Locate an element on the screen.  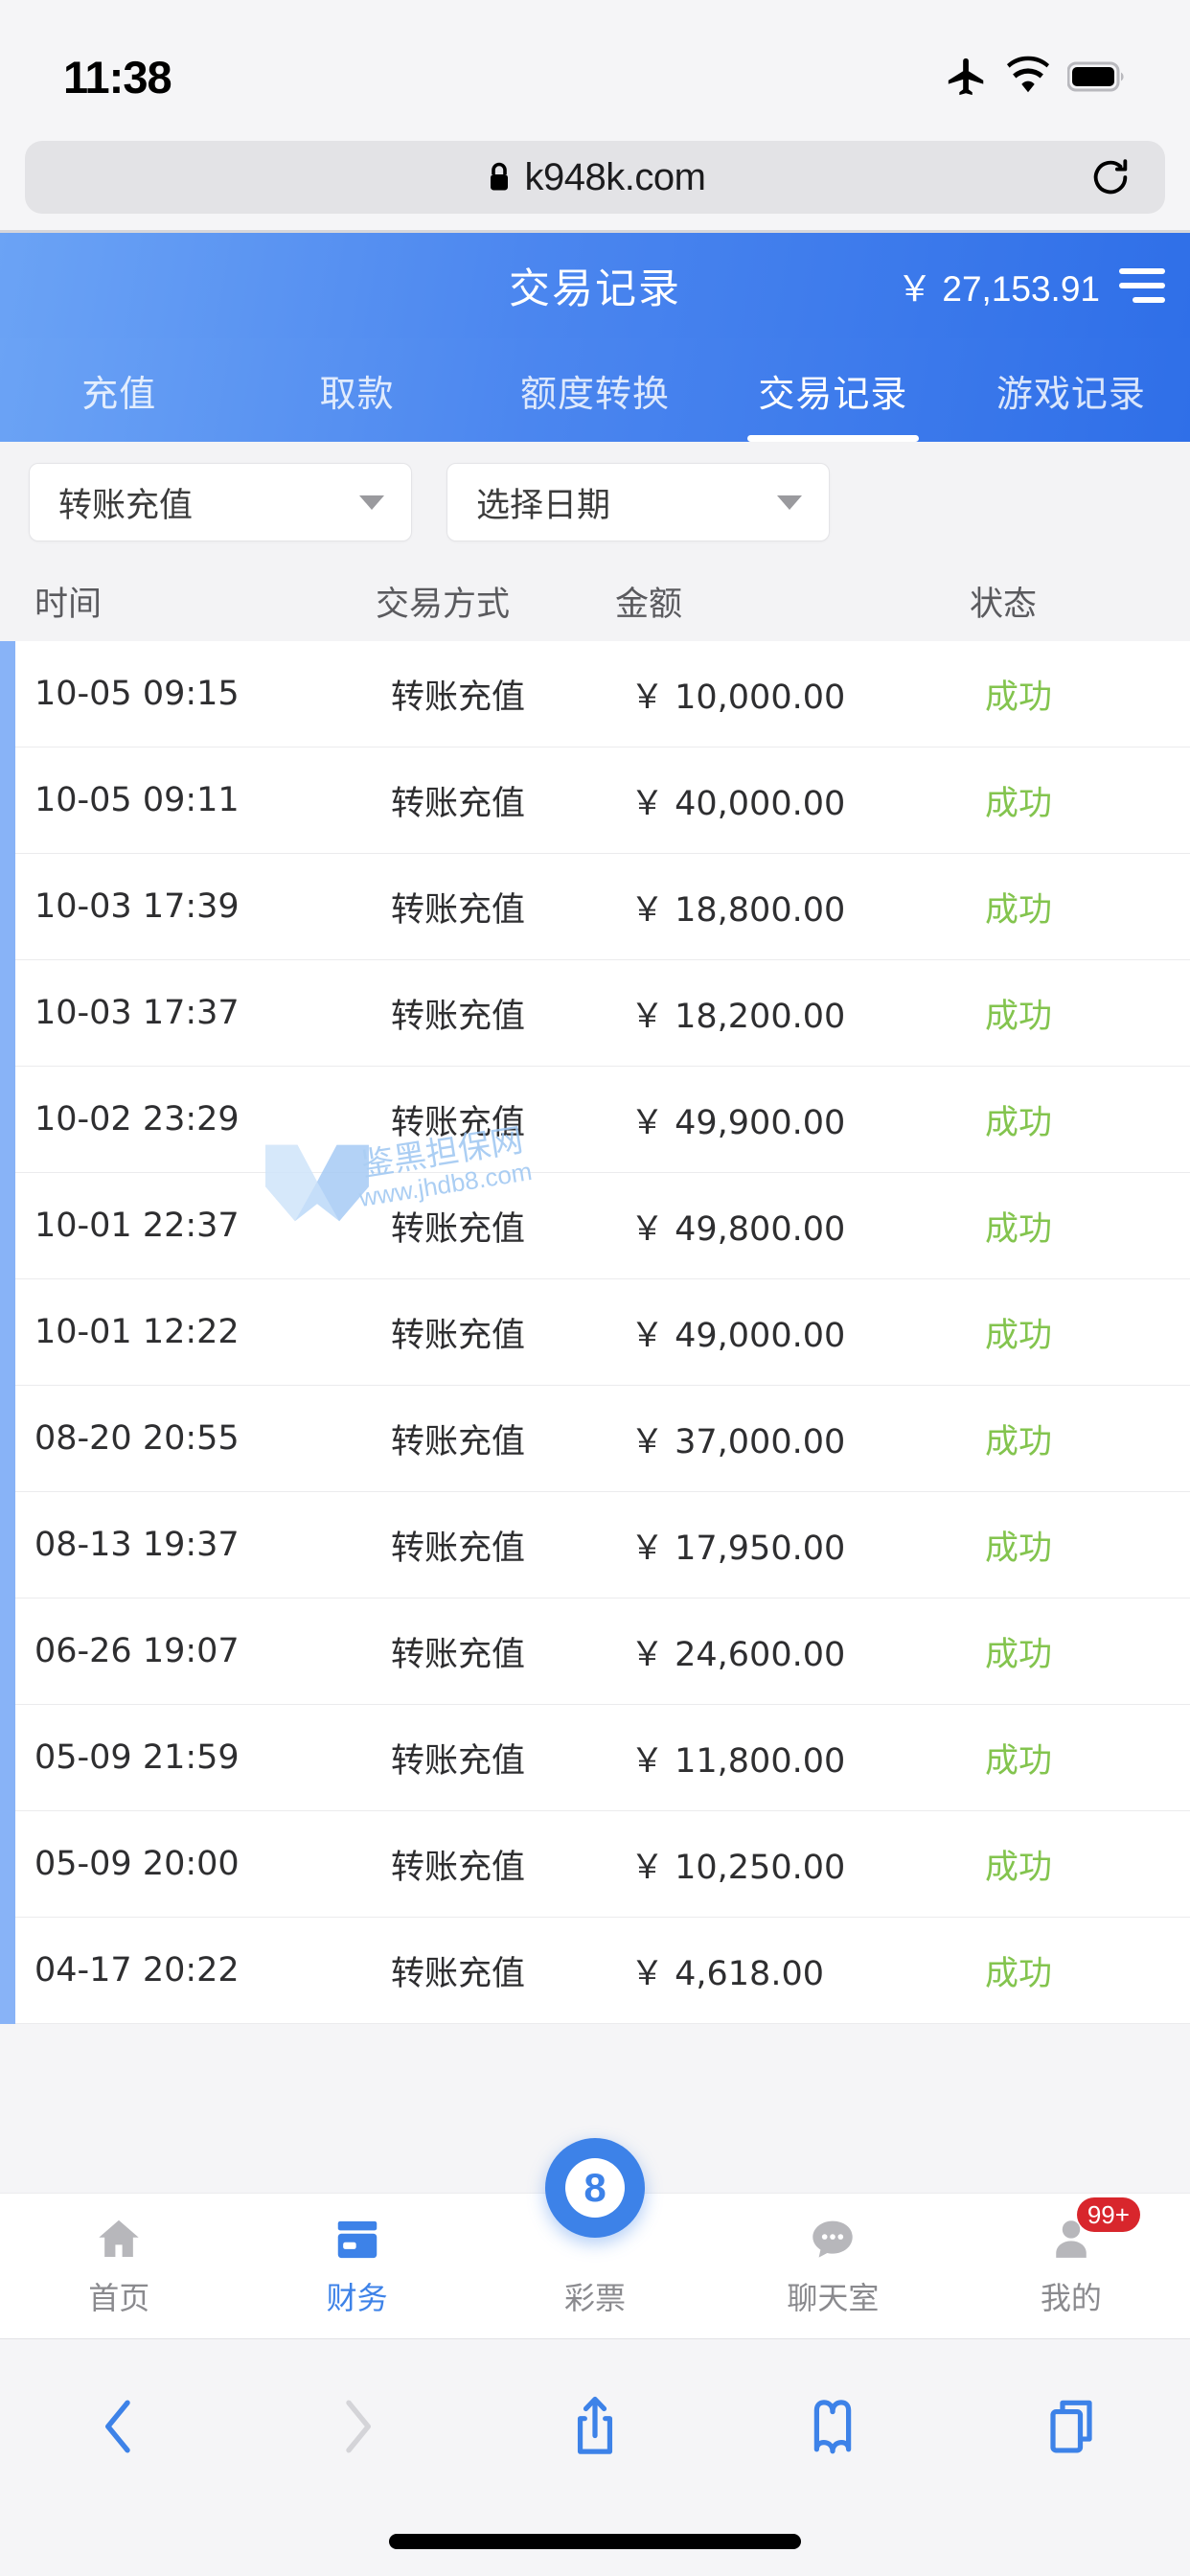
nav-item-lottery: 8 彩票 is located at coordinates (595, 2238).